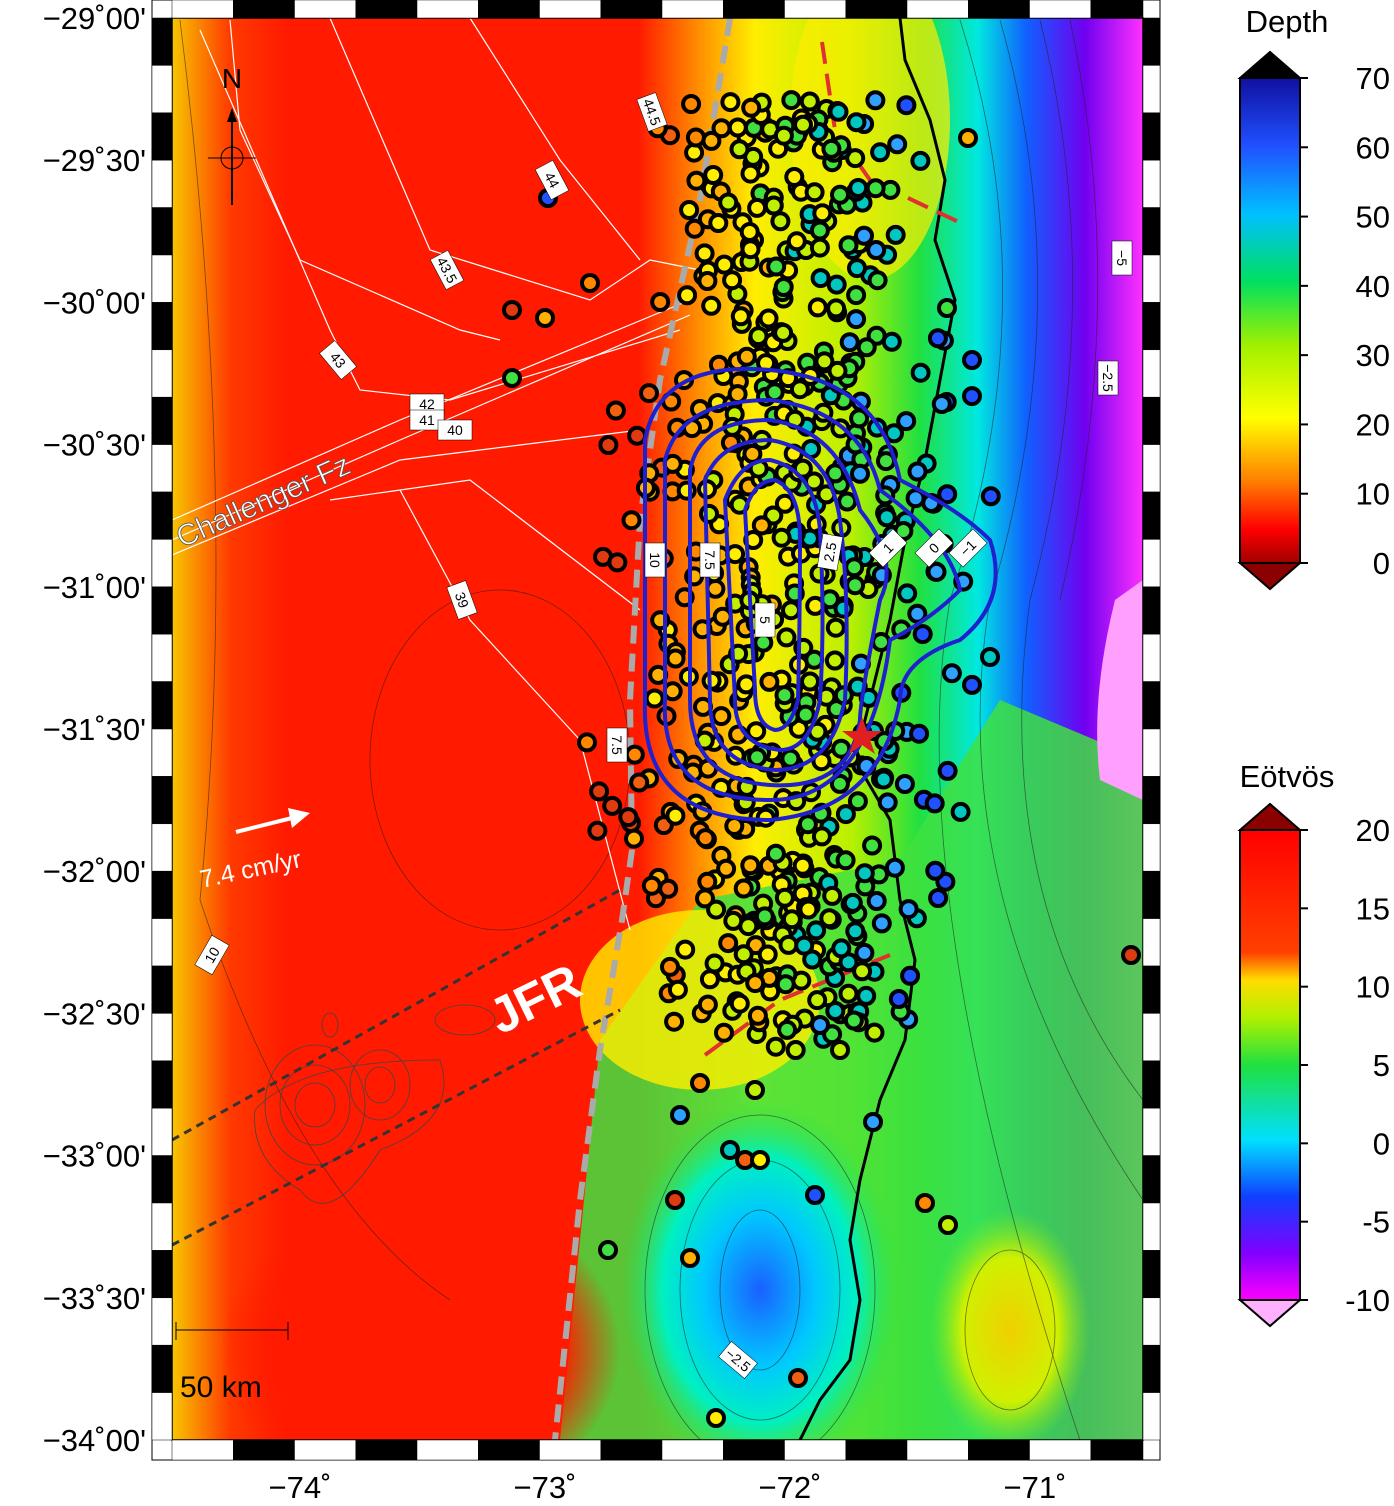  Describe the element at coordinates (968, 548) in the screenshot. I see `contour-label: −1` at that location.